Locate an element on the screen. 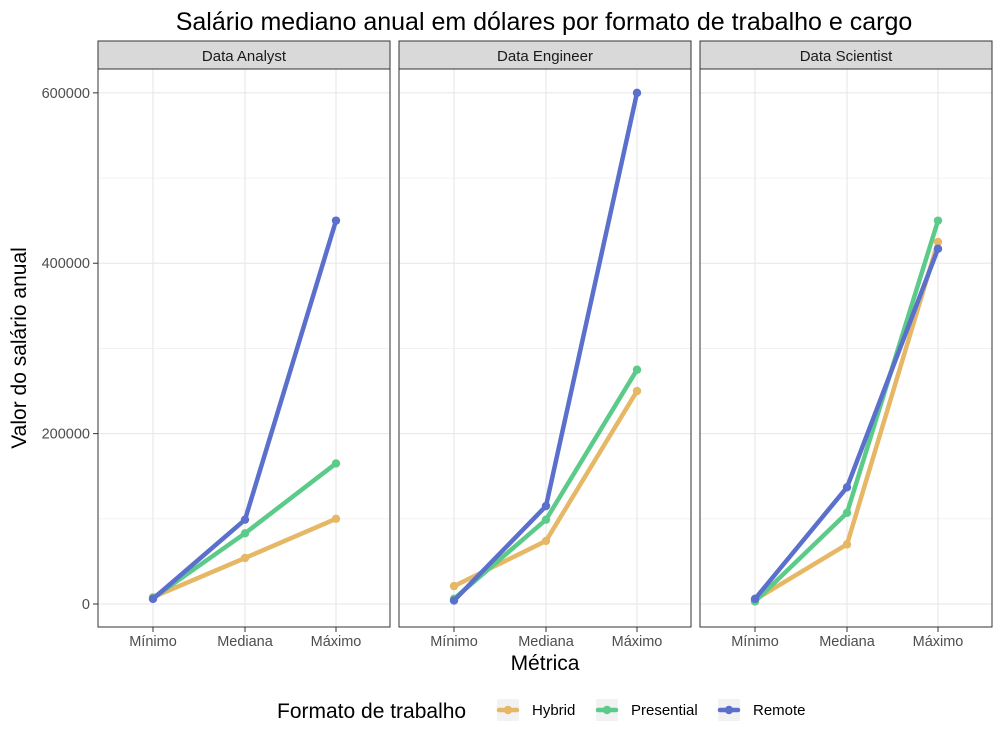  y-axis: 0 200000 400000 600000 is located at coordinates (70, 349).